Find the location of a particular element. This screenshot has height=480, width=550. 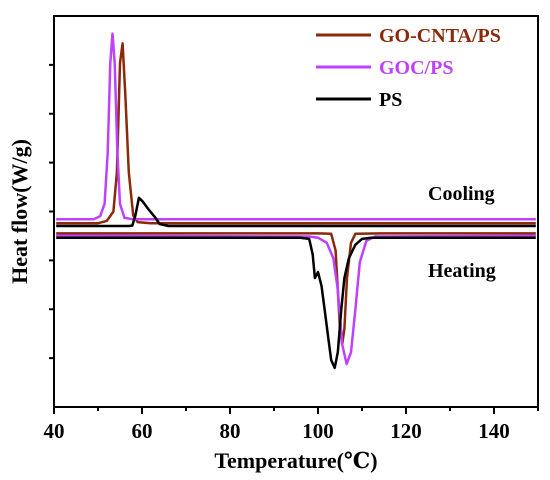

legend-label: GOC/PS is located at coordinates (416, 68).